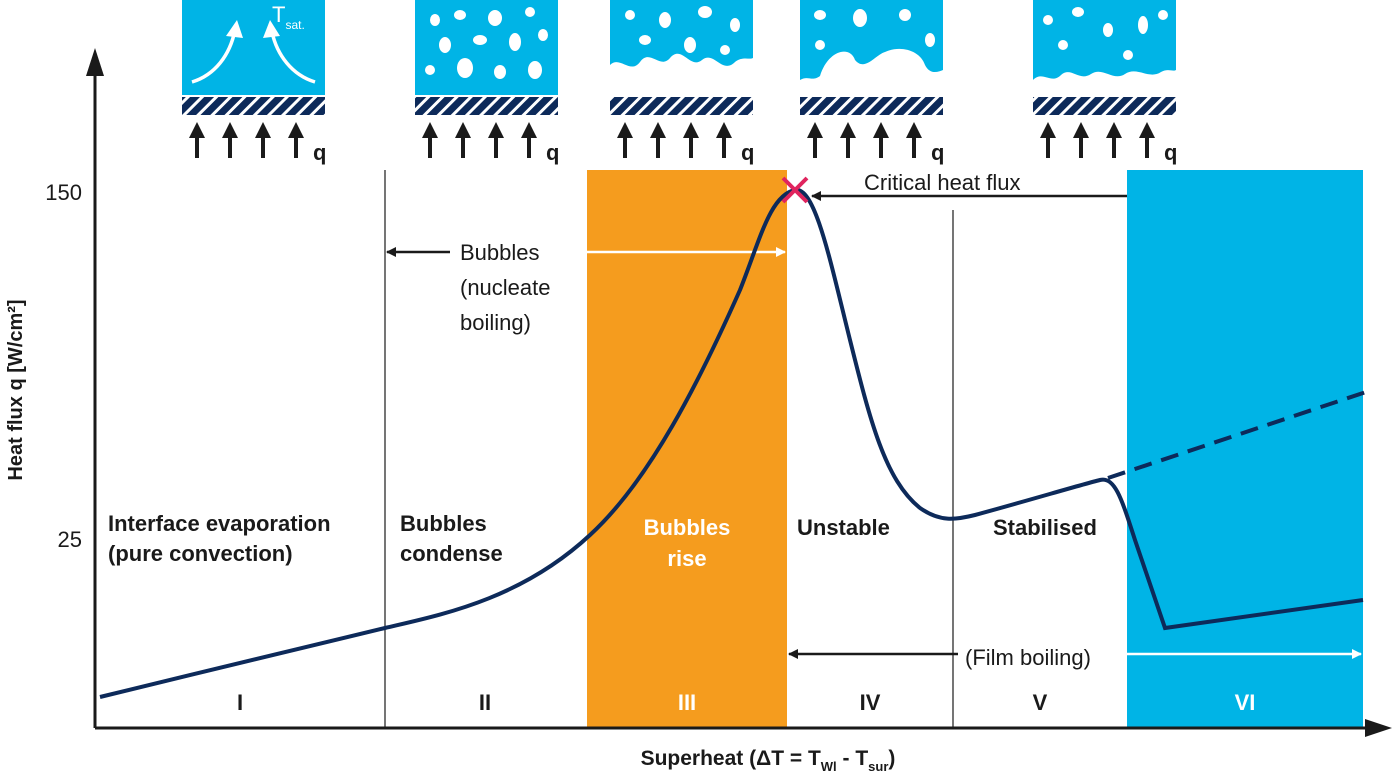  I want to click on region-numeral: I, so click(240, 702).